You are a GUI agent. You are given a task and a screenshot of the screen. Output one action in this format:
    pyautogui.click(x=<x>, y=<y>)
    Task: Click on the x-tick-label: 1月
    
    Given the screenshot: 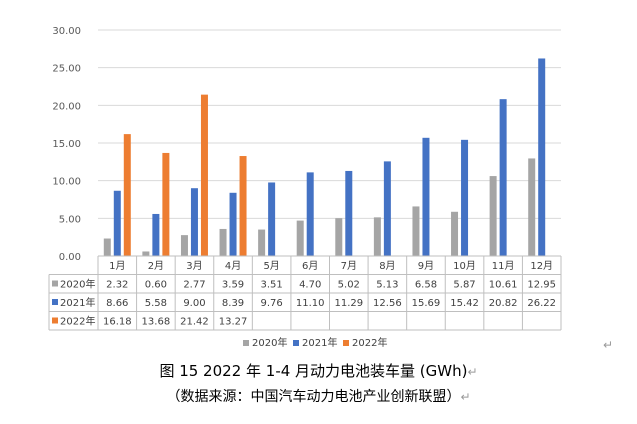 What is the action you would take?
    pyautogui.click(x=117, y=266)
    